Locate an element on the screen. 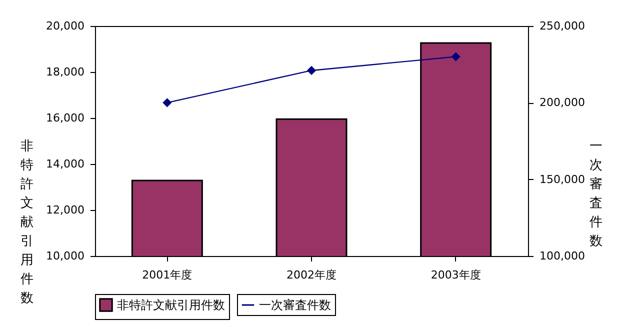 The height and width of the screenshot is (326, 623). y-tick-label: 12,000 is located at coordinates (65, 210).